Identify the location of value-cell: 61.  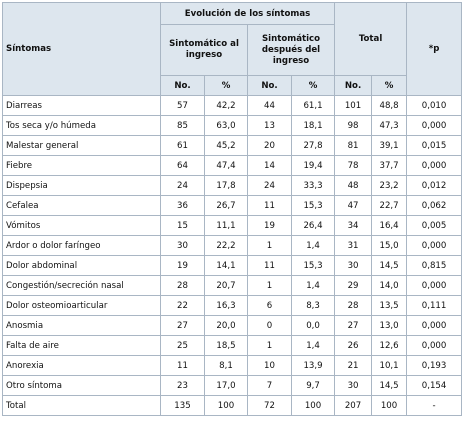
(182, 145).